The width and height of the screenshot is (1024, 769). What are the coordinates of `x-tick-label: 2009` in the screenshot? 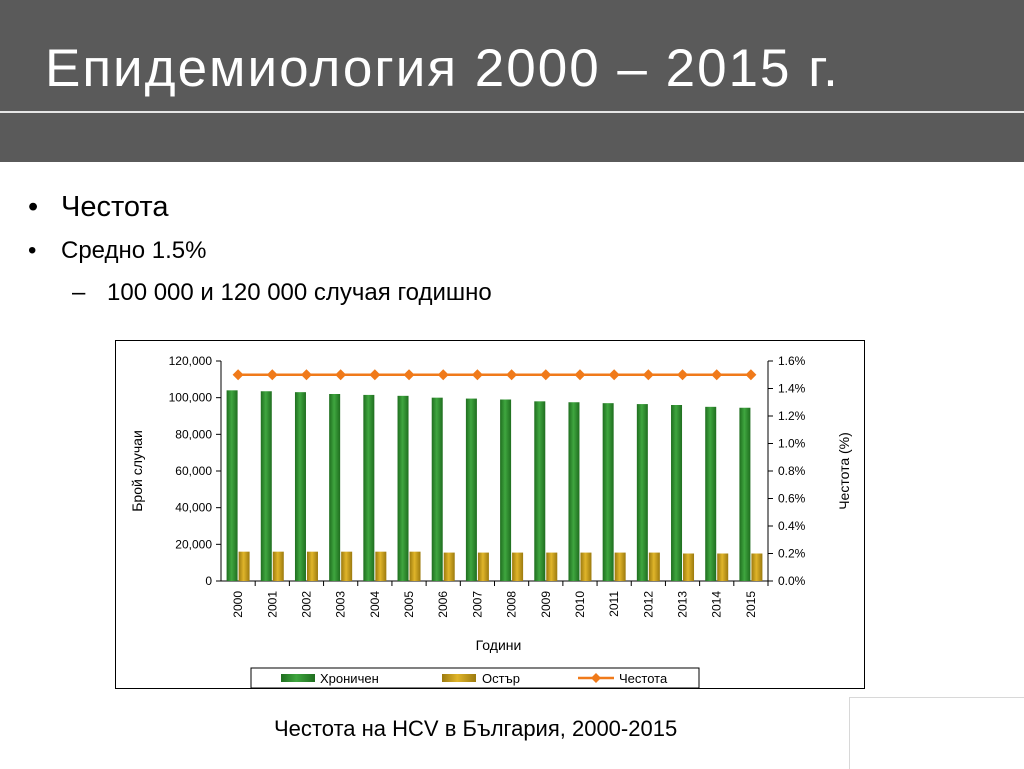 It's located at (546, 604).